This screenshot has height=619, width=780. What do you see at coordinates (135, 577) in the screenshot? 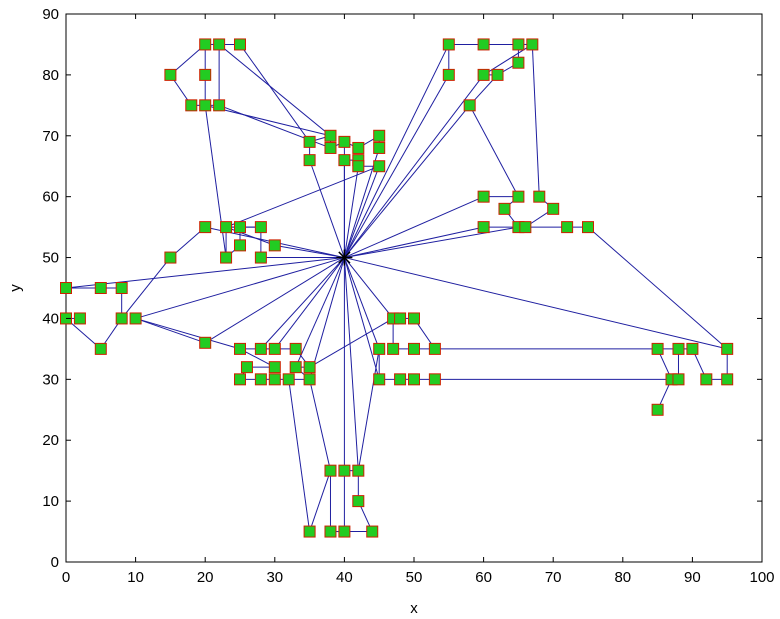
I see `x-tick-label: 10` at bounding box center [135, 577].